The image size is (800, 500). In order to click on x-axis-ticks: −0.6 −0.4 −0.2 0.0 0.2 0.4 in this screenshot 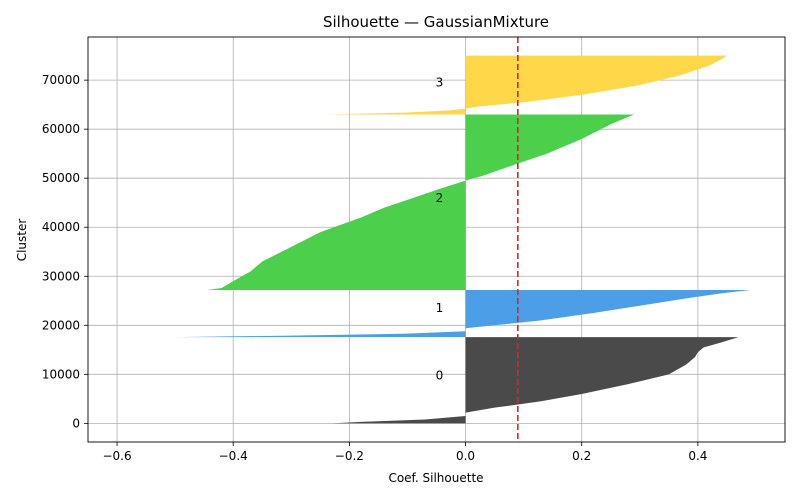, I will do `click(404, 452)`.